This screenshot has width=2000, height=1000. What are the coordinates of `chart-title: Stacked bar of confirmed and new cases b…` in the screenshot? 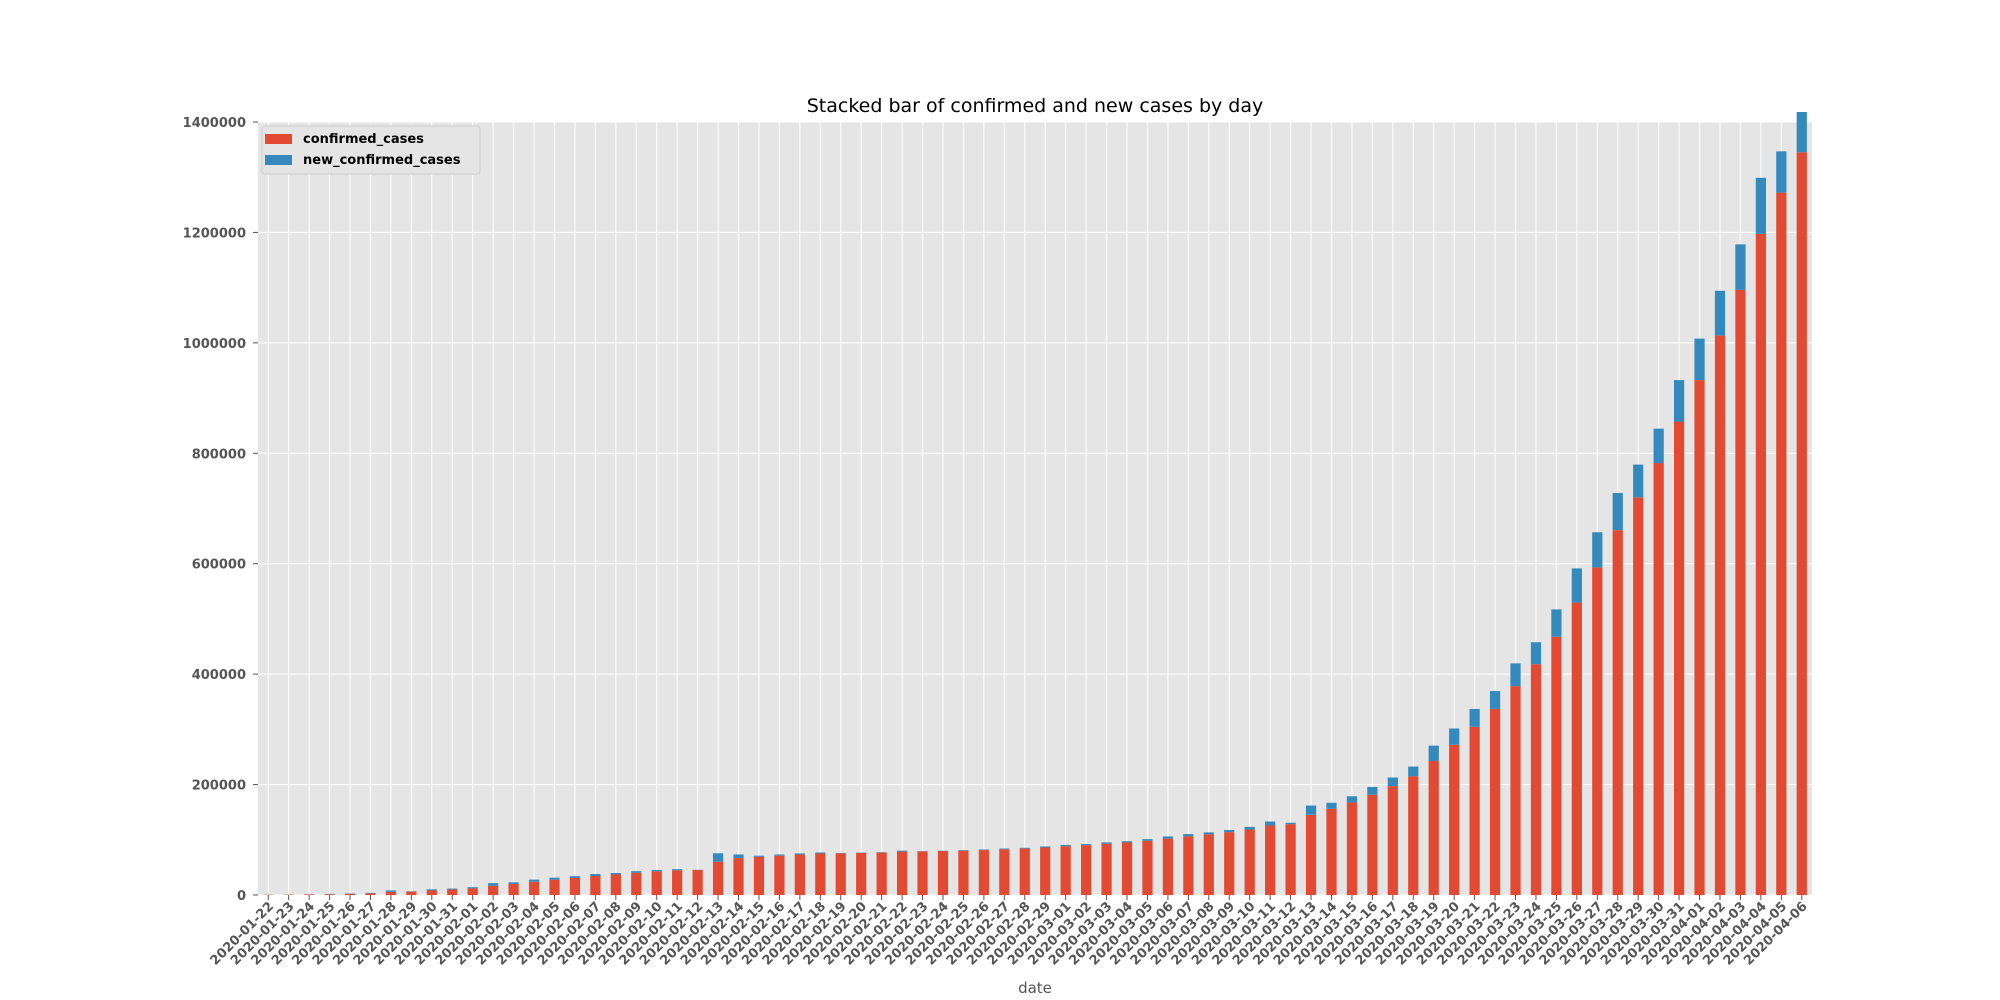 It's located at (1035, 106).